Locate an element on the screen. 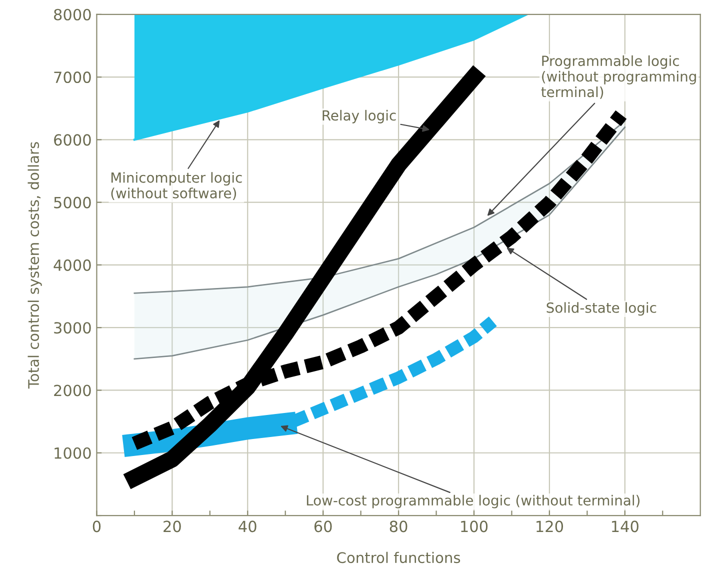 This screenshot has width=706, height=576. annotation: Solid-state logic is located at coordinates (601, 309).